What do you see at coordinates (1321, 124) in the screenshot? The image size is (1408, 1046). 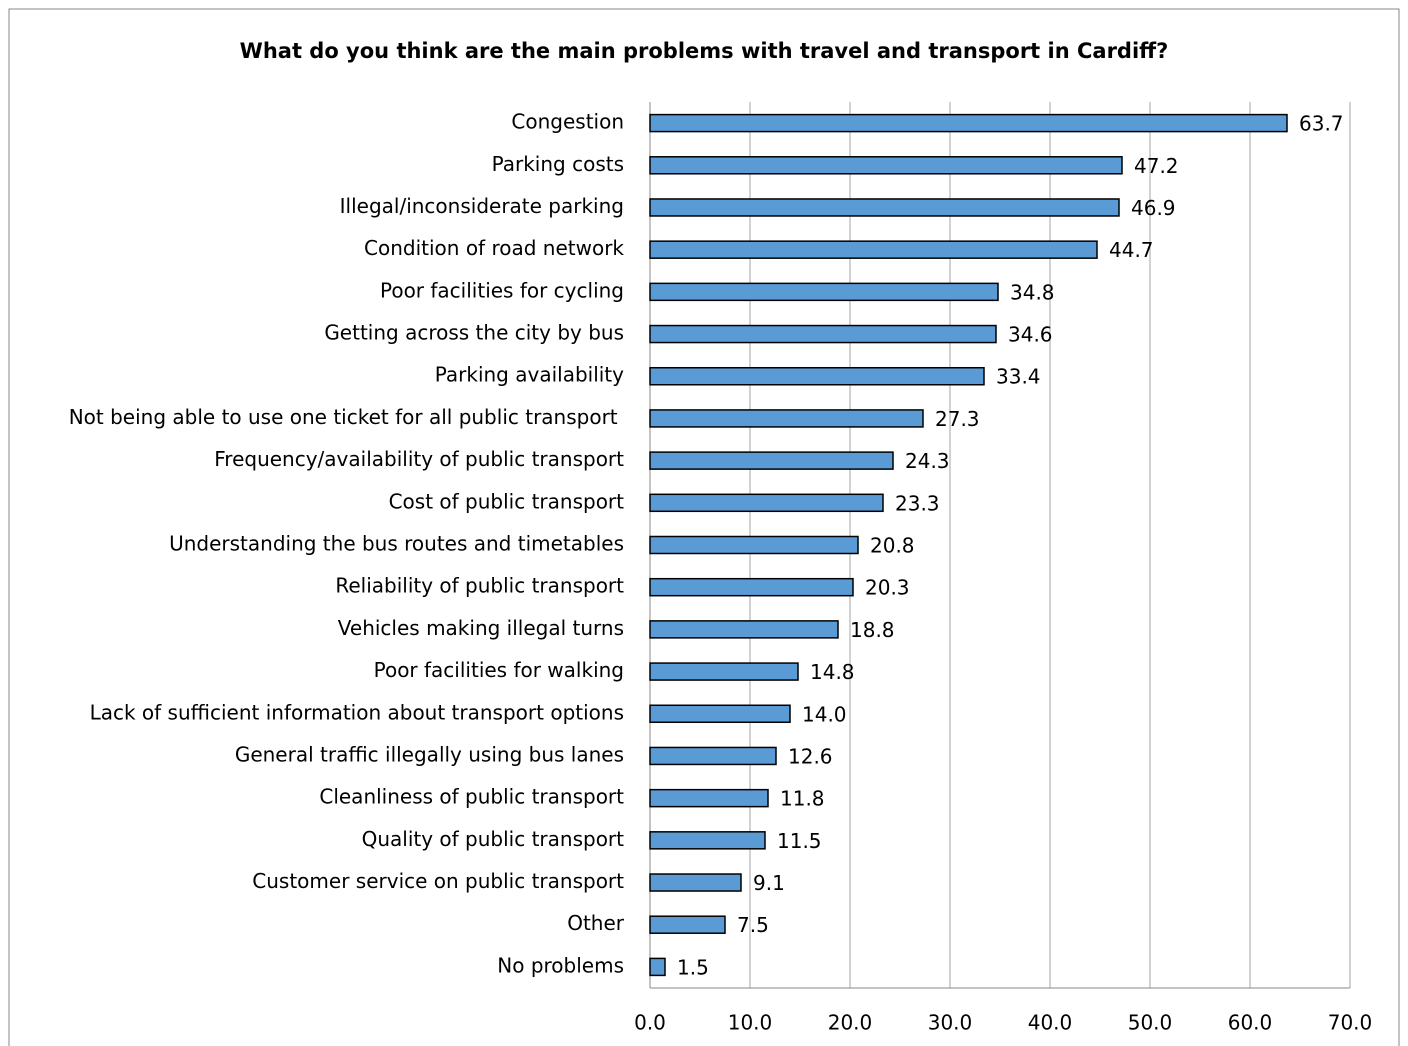 I see `value-label: 63.7` at bounding box center [1321, 124].